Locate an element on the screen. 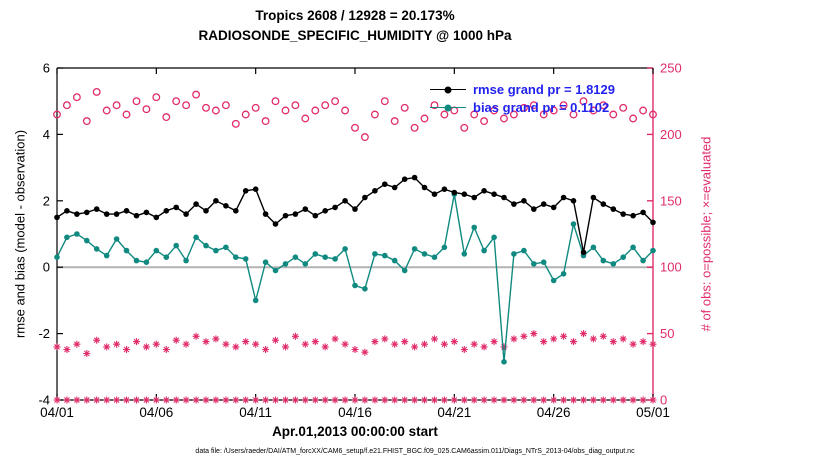  series-evaluated_obs is located at coordinates (355, 343).